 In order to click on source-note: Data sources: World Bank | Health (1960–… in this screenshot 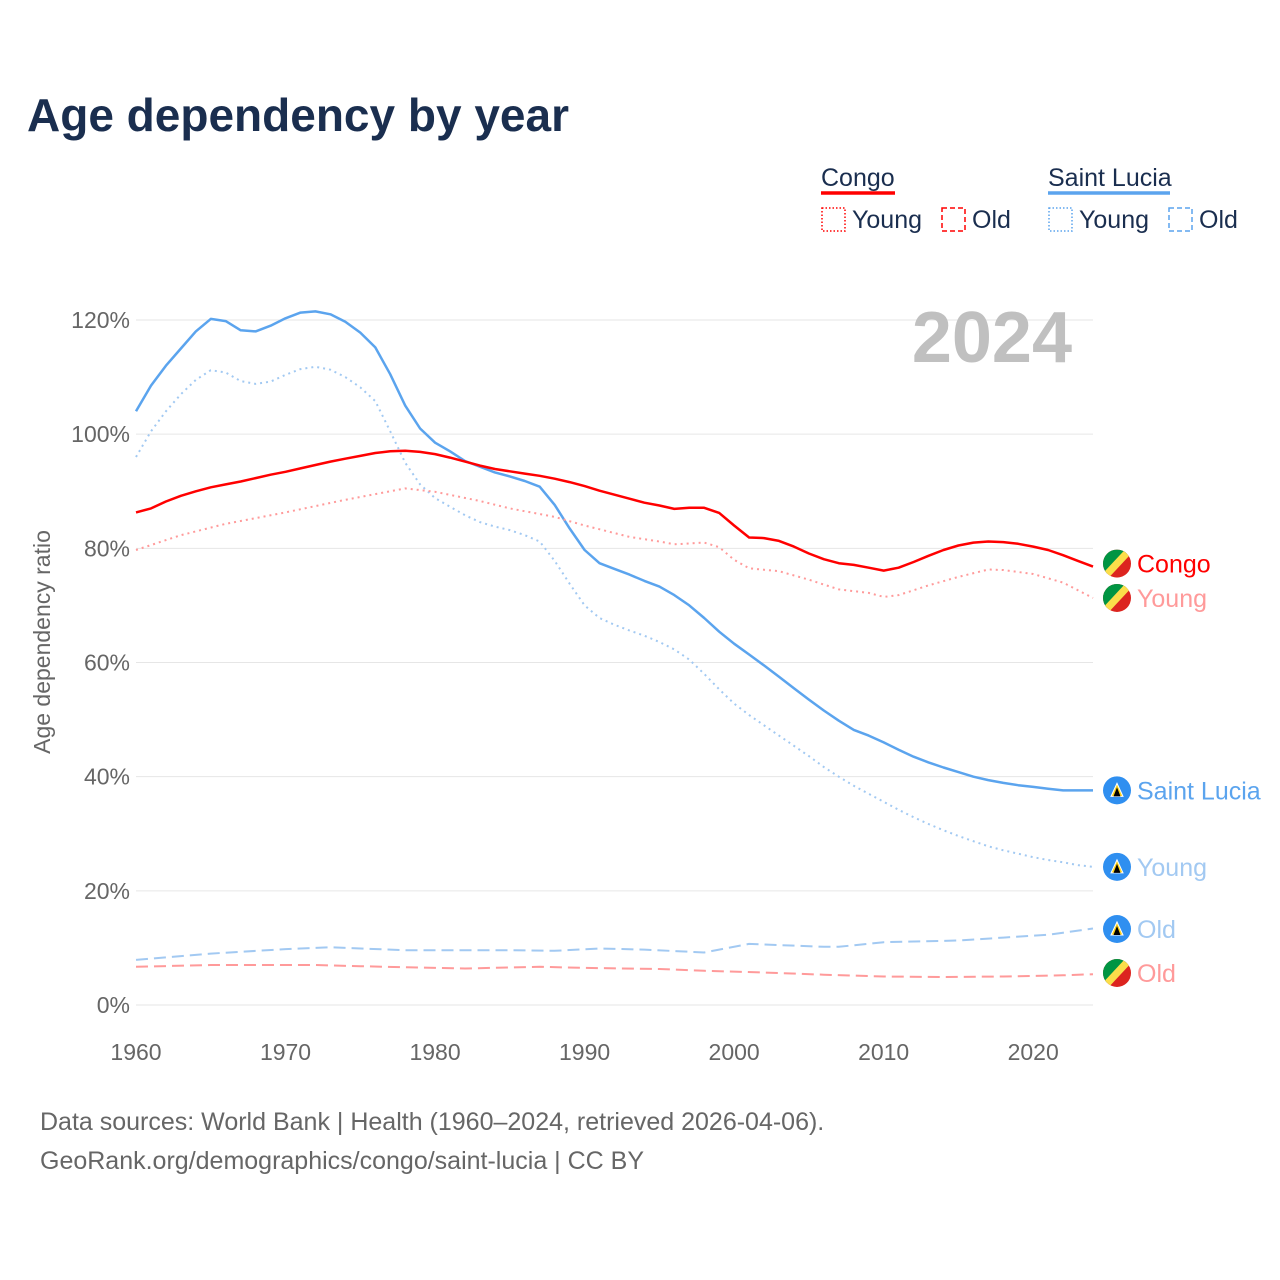, I will do `click(432, 1122)`.